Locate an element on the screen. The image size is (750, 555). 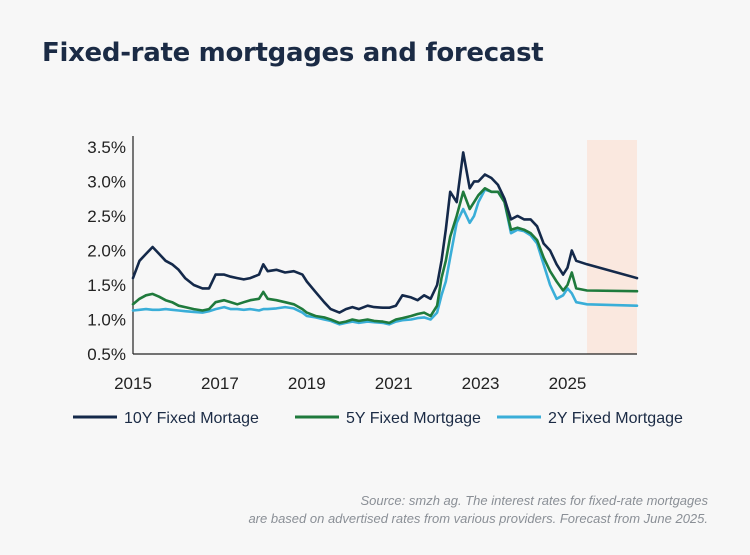
y-tick-label: 2.5% is located at coordinates (106, 216).